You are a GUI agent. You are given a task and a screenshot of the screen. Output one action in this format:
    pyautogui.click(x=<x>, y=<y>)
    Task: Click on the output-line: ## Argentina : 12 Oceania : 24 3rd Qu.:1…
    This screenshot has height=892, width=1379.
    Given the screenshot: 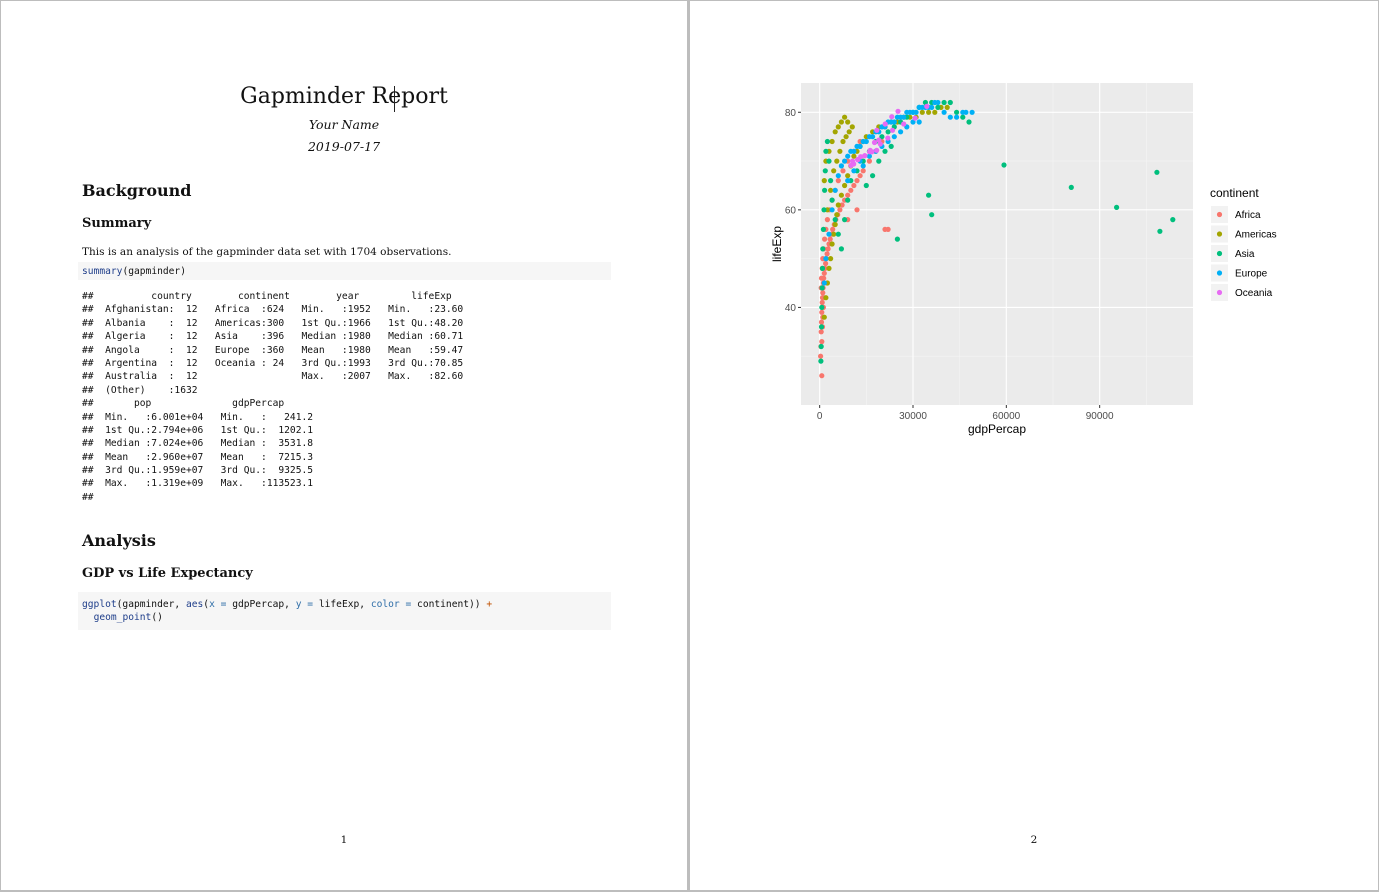 What is the action you would take?
    pyautogui.click(x=273, y=363)
    